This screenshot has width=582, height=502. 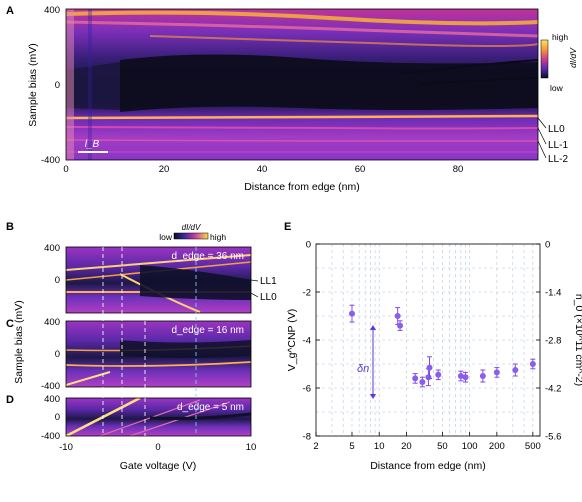 What do you see at coordinates (553, 389) in the screenshot?
I see `y2-tick-label: -4.2` at bounding box center [553, 389].